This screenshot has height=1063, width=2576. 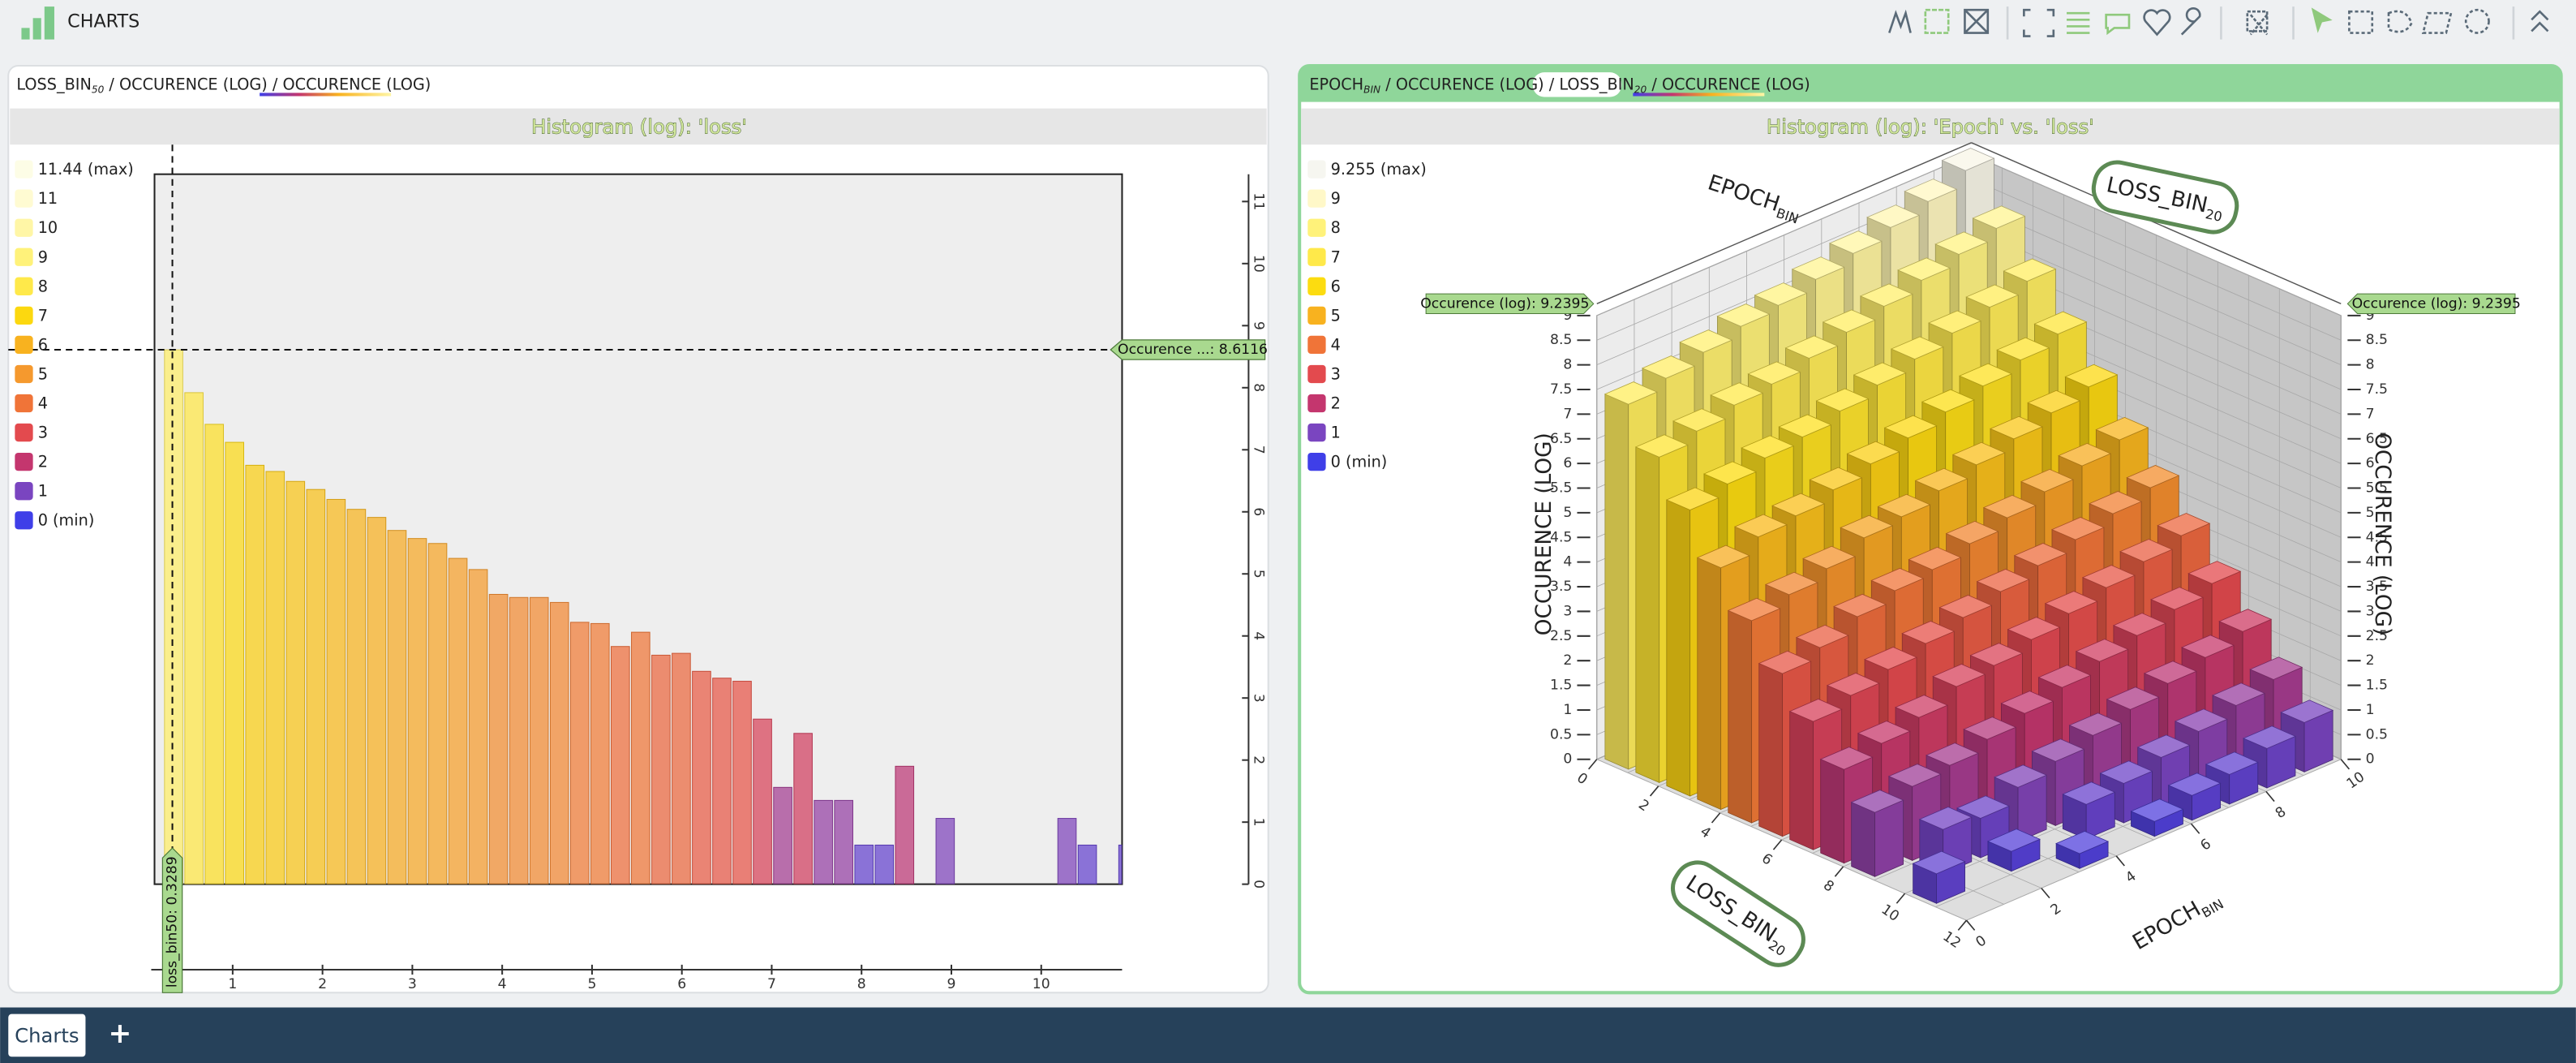 I want to click on z-tick-label: 0.5, so click(x=1561, y=734).